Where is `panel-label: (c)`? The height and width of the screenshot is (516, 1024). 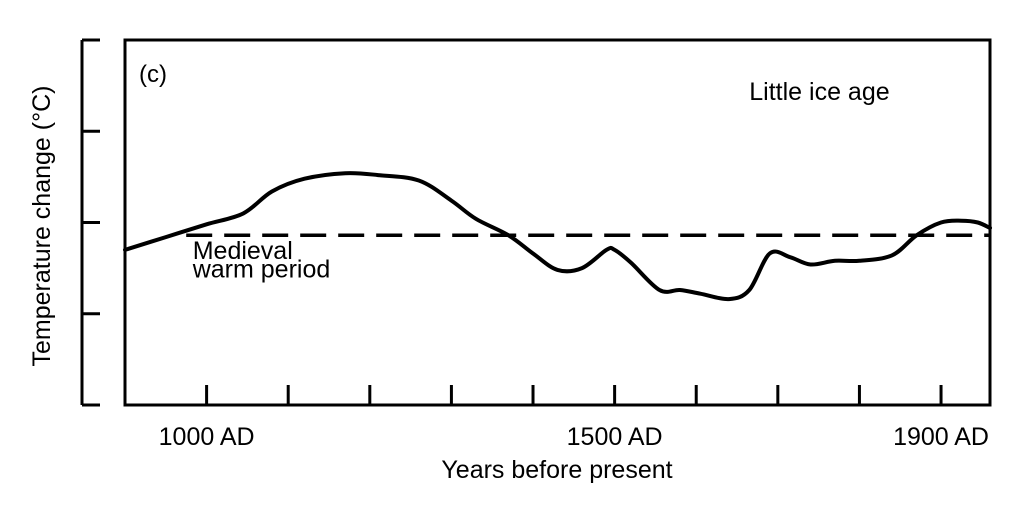
panel-label: (c) is located at coordinates (153, 74).